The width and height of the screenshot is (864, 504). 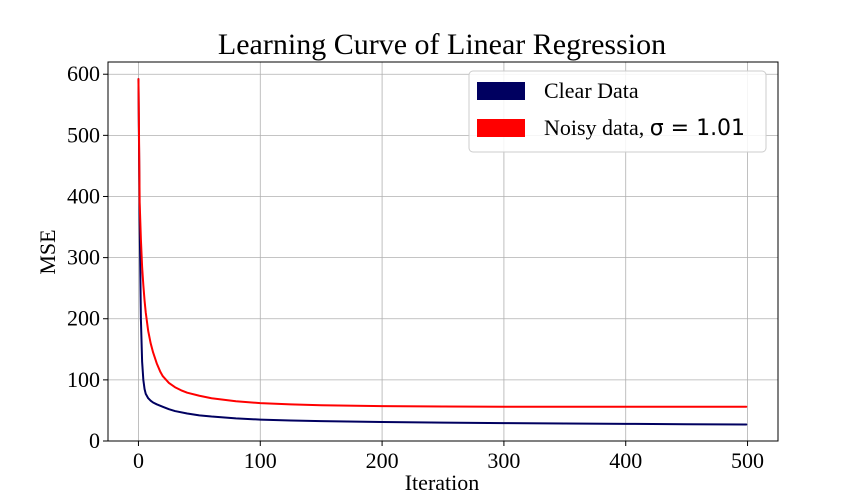 I want to click on y-tick-label: 100, so click(x=83, y=379).